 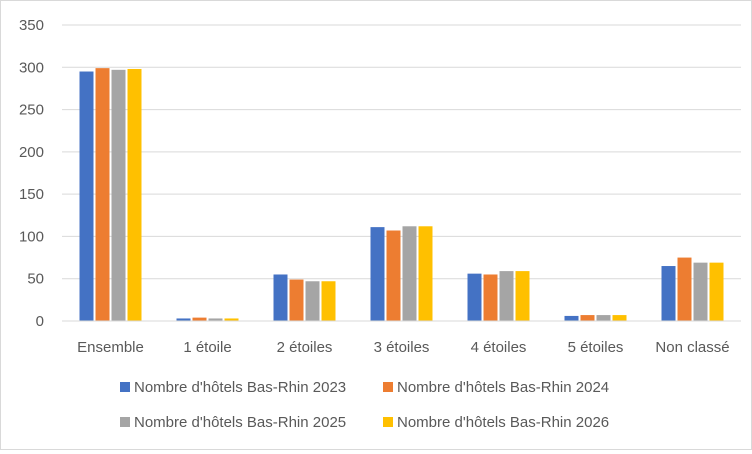 I want to click on y-tick-label: 350, so click(x=31, y=25).